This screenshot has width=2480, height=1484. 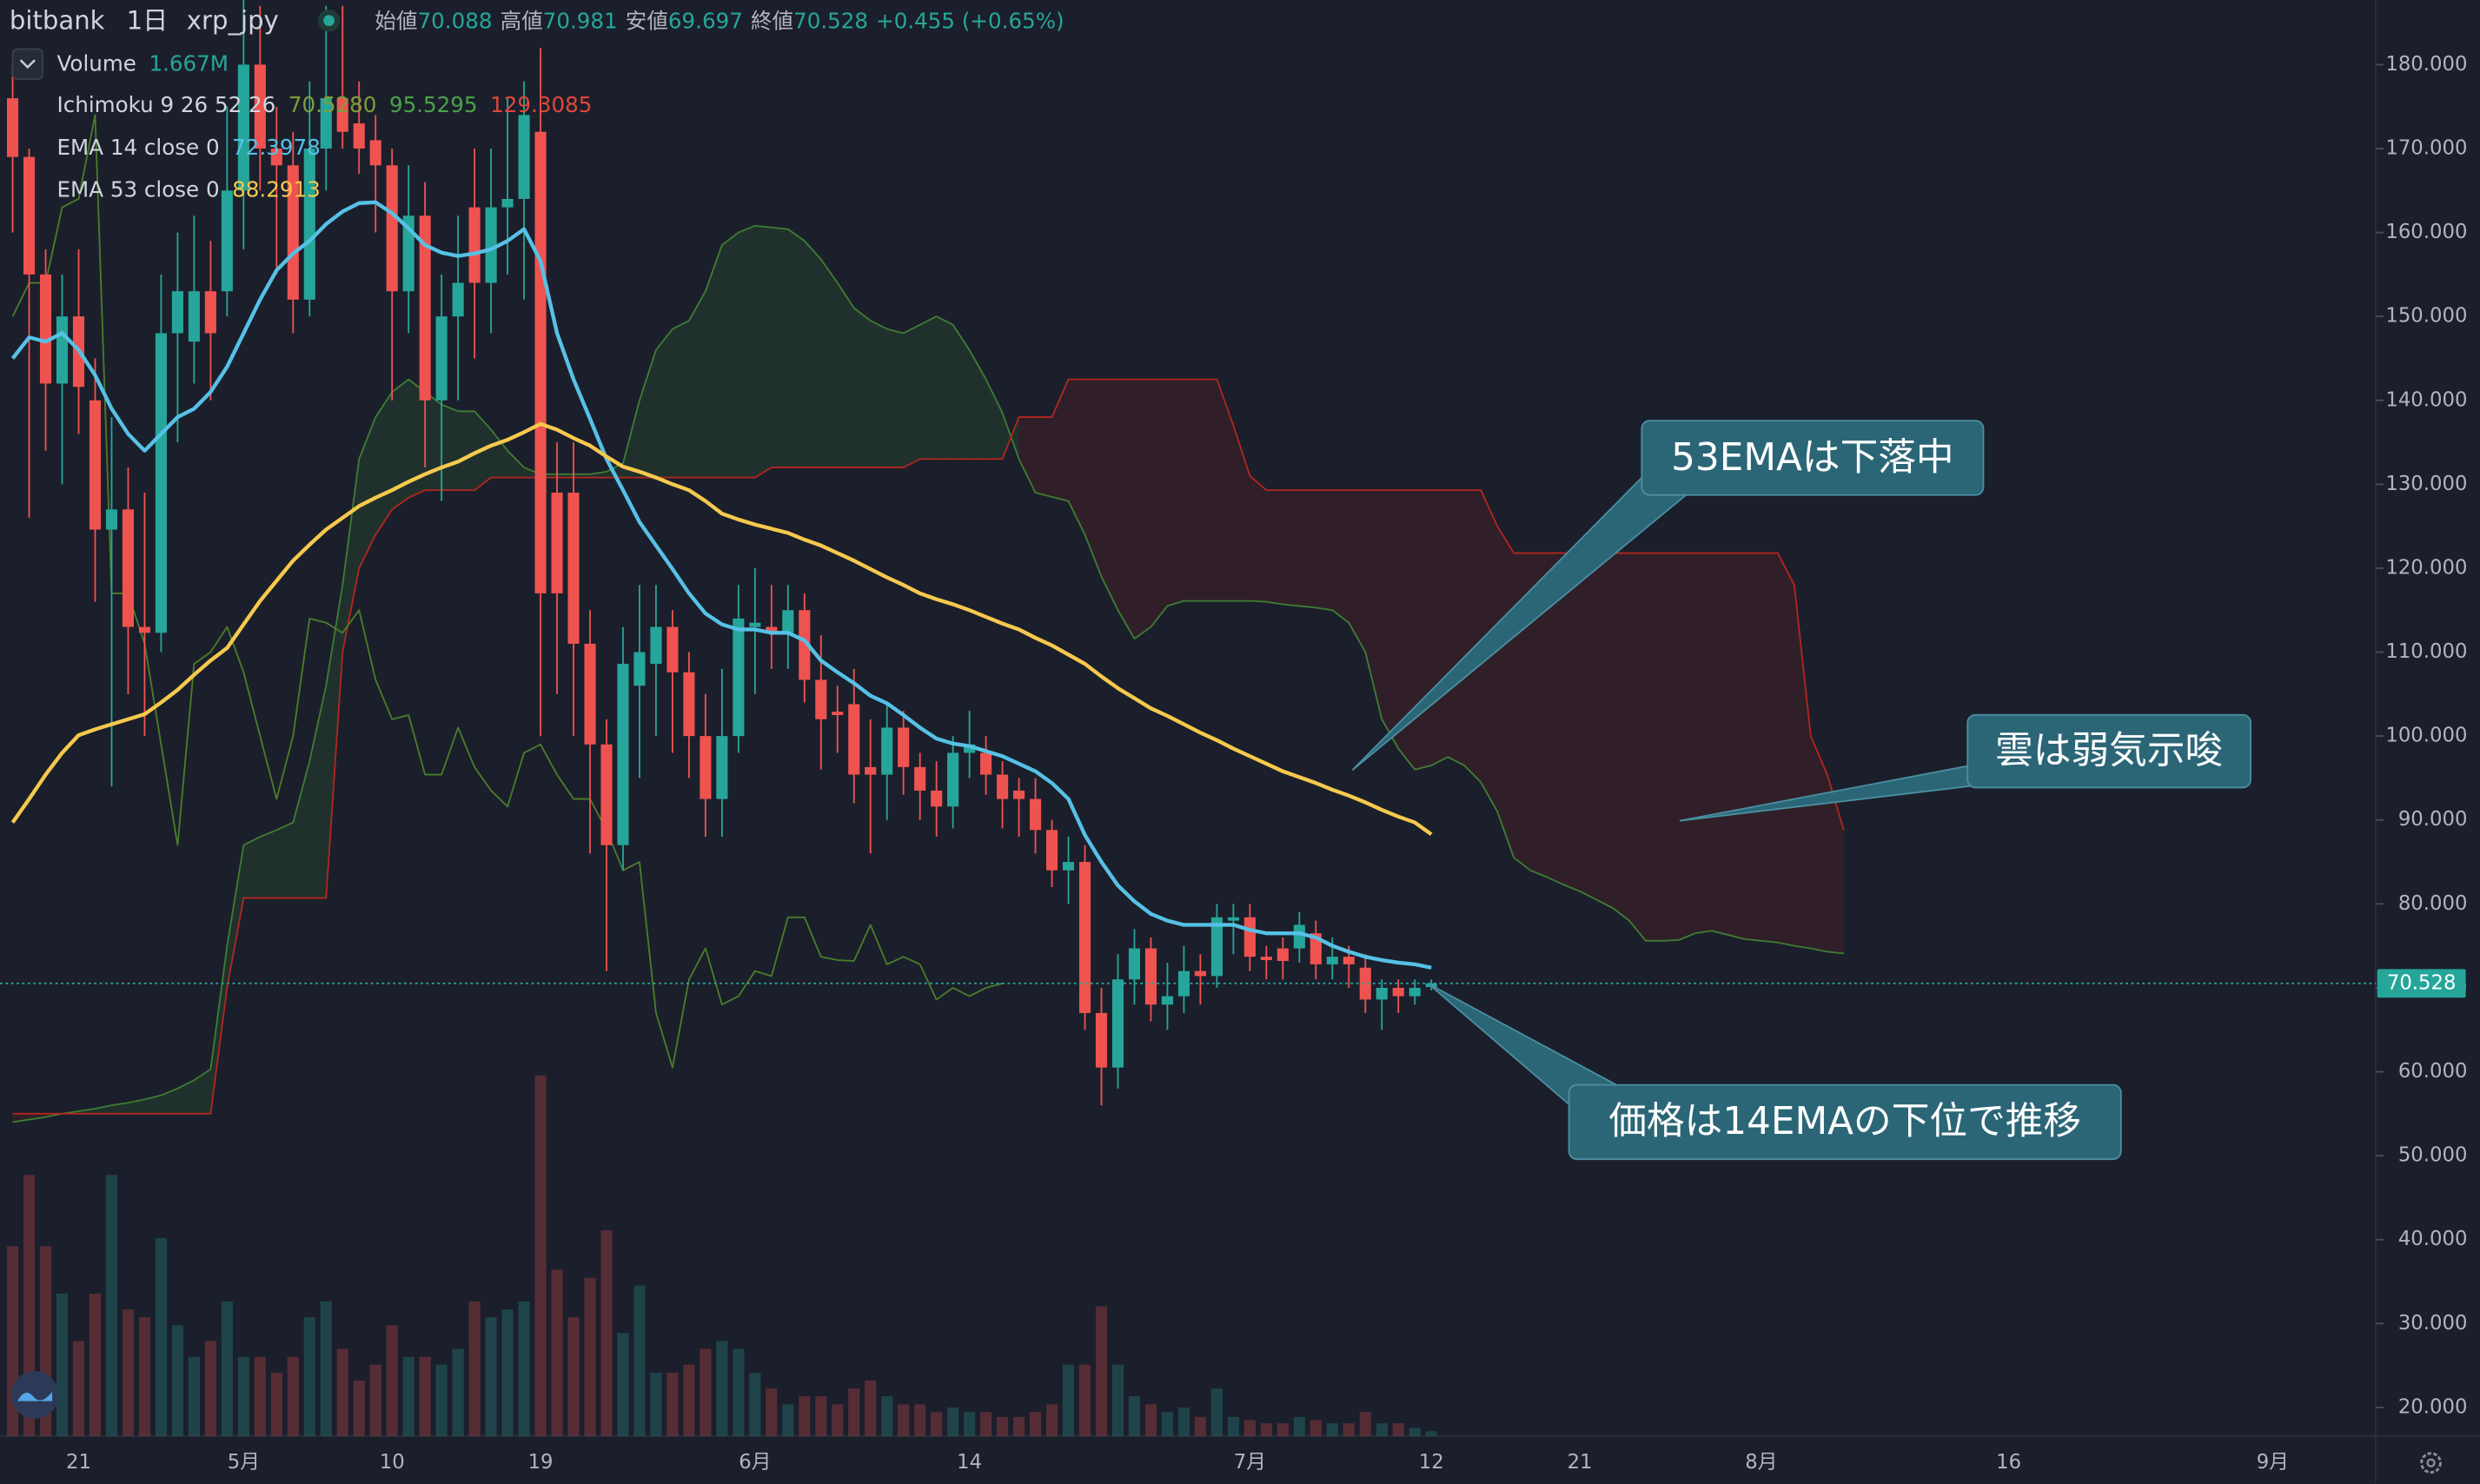 I want to click on logo-button, so click(x=34, y=1395).